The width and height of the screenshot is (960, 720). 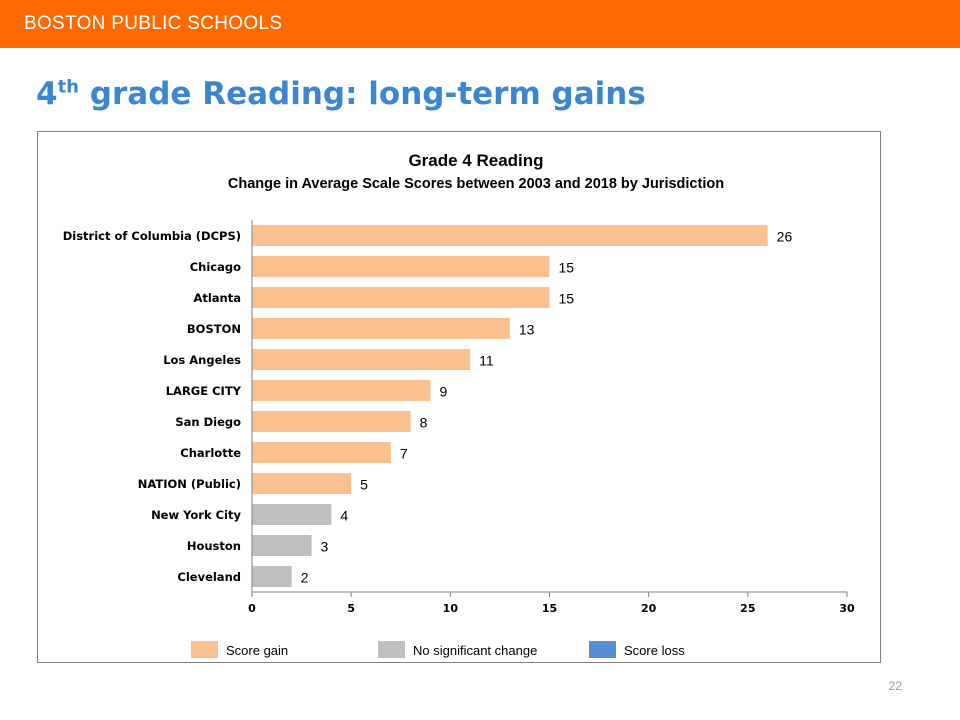 What do you see at coordinates (486, 361) in the screenshot?
I see `value-label: 11` at bounding box center [486, 361].